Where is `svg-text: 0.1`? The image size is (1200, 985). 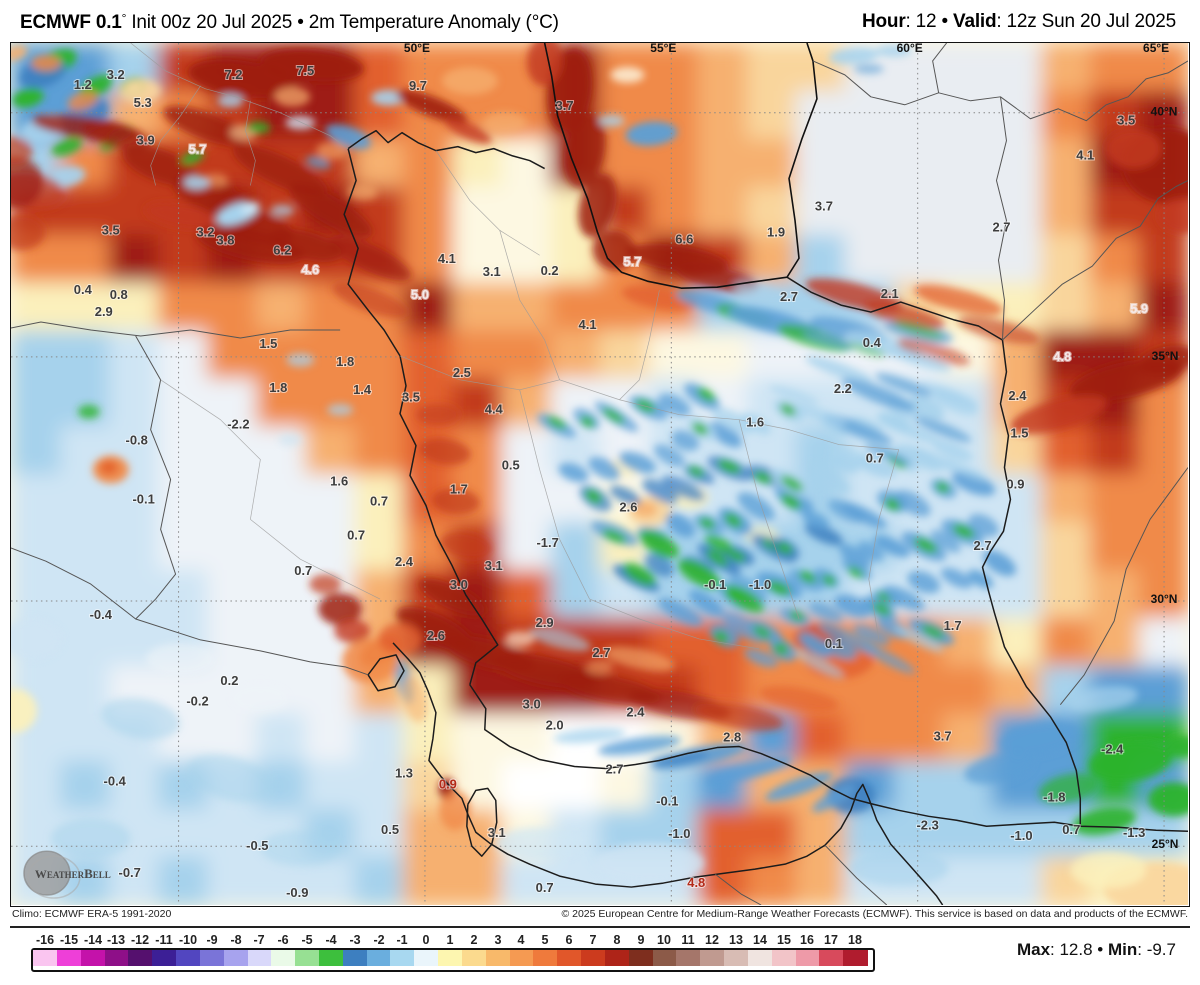 svg-text: 0.1 is located at coordinates (834, 643).